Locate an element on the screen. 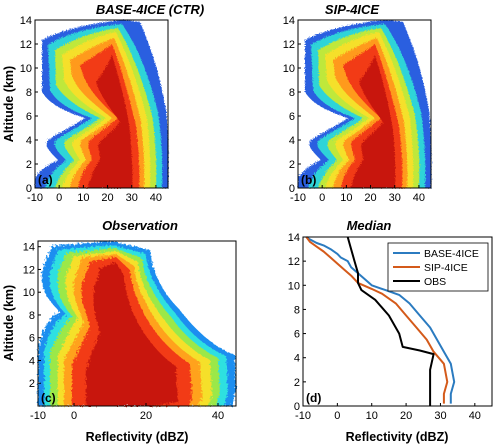 The width and height of the screenshot is (500, 446). panel-b-heatmap is located at coordinates (365, 104).